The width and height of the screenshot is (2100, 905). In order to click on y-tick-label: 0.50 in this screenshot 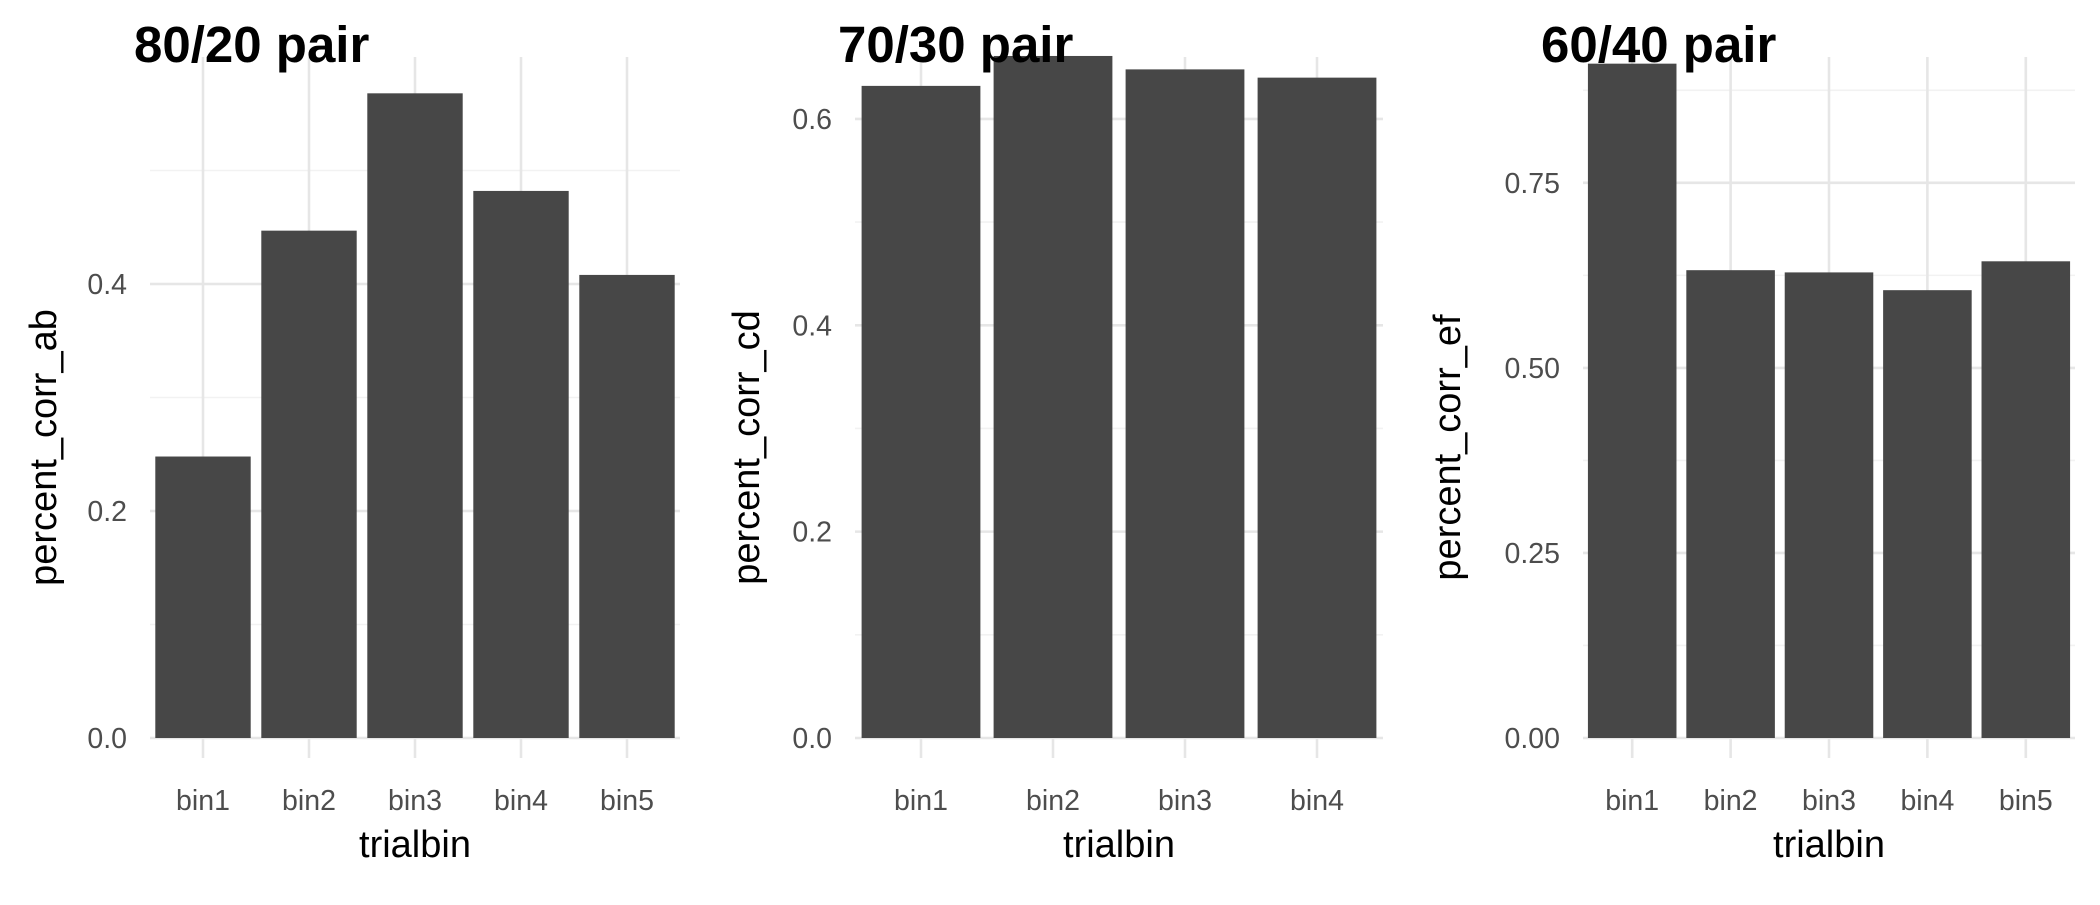, I will do `click(1532, 369)`.